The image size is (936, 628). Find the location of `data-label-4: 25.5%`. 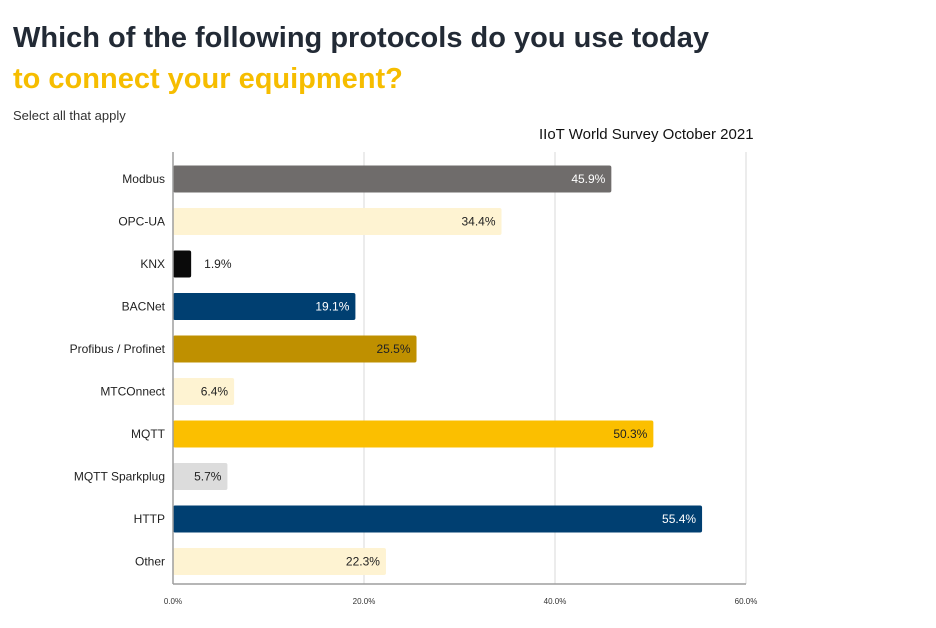

data-label-4: 25.5% is located at coordinates (393, 349).